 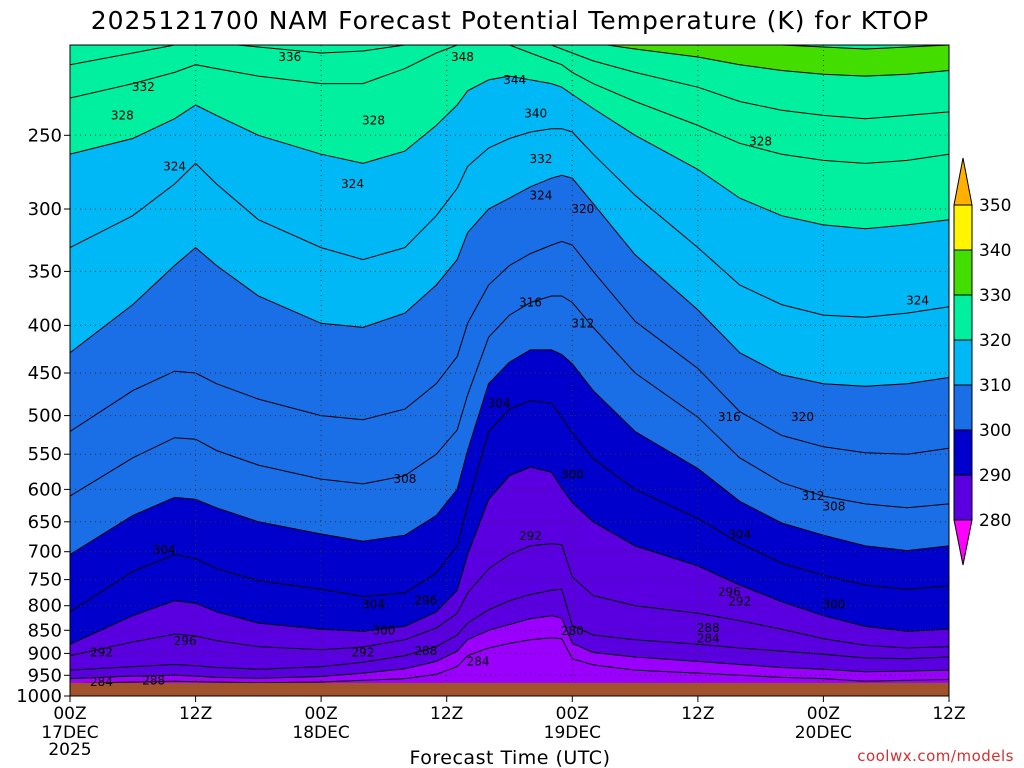 I want to click on colorbar-label: 340, so click(x=995, y=251).